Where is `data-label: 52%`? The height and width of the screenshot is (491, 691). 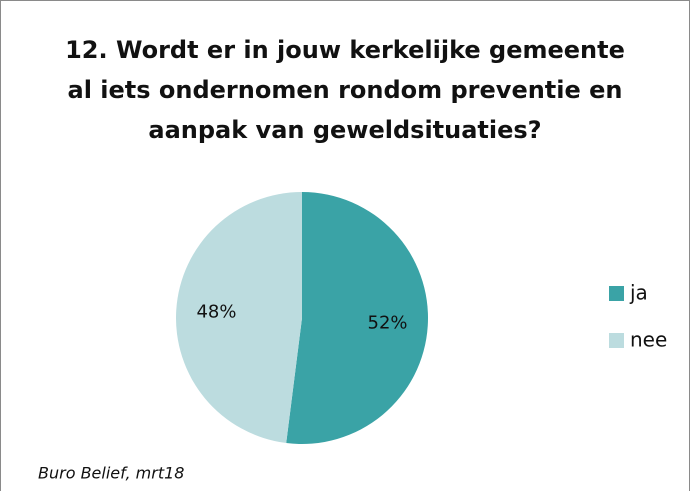 data-label: 52% is located at coordinates (388, 322).